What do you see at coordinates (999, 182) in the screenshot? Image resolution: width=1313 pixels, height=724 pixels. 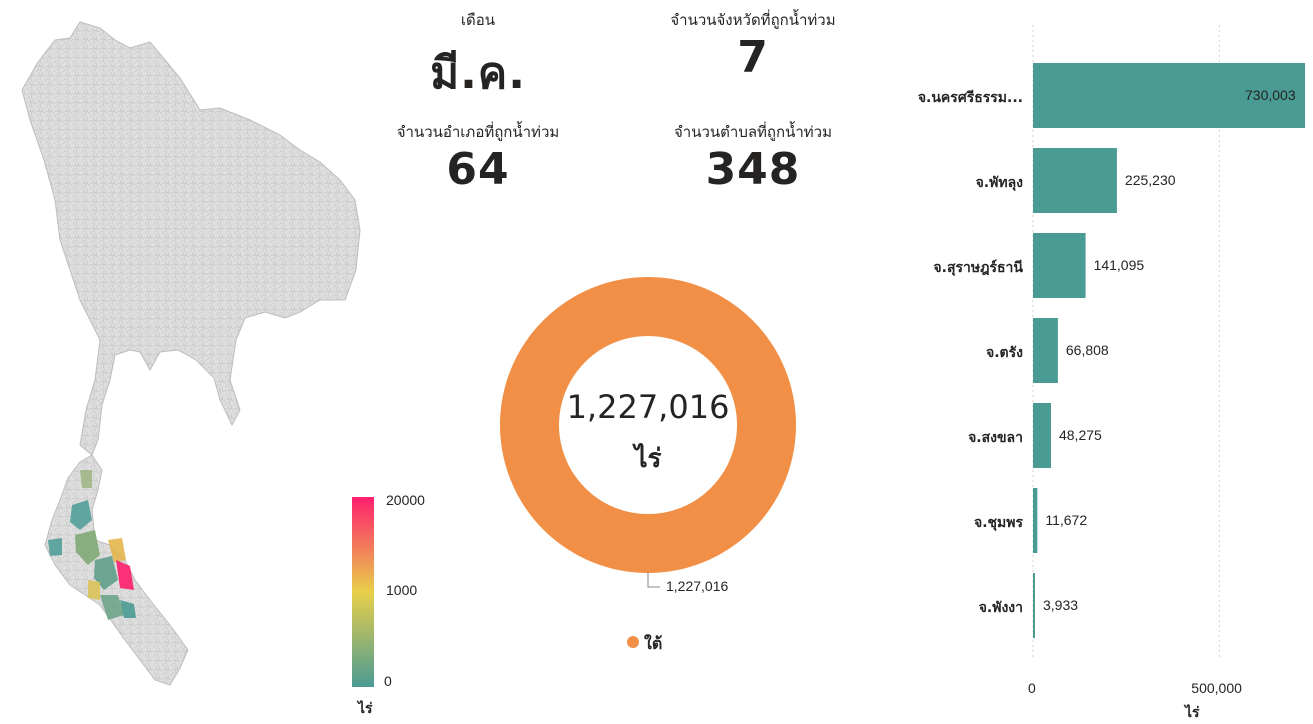 I see `bar-category-label-1: จ.พัทลุง` at bounding box center [999, 182].